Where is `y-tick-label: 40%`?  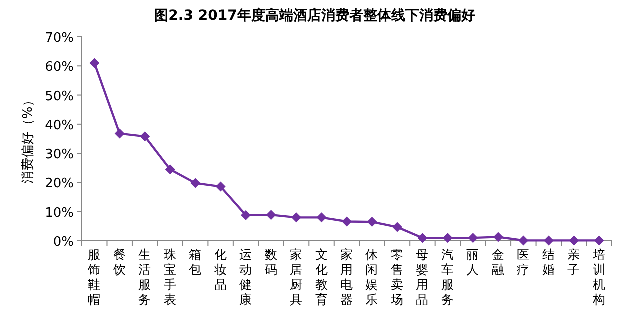 y-tick-label: 40% is located at coordinates (59, 126).